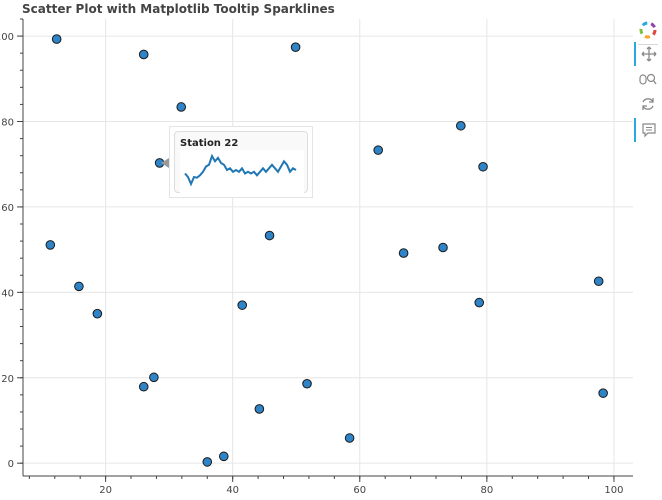  I want to click on sparkline-chart, so click(242, 172).